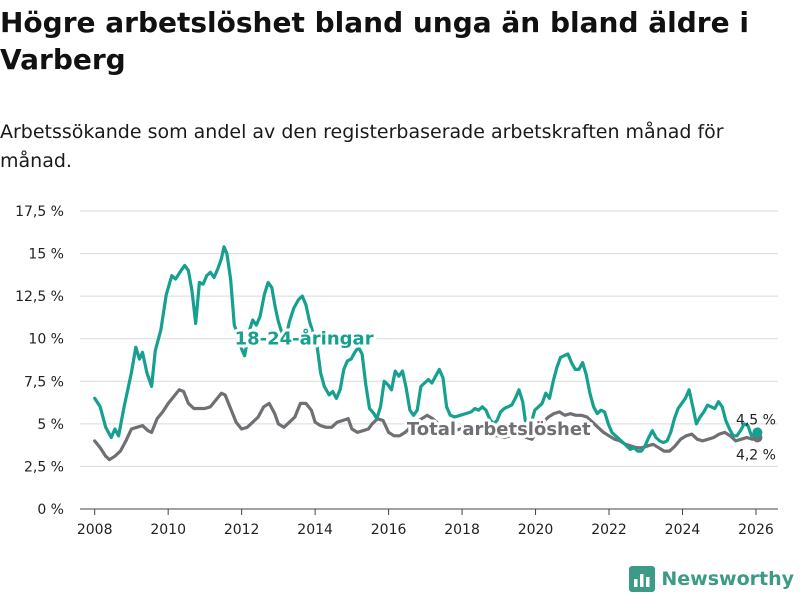 Image resolution: width=800 pixels, height=600 pixels. What do you see at coordinates (642, 579) in the screenshot?
I see `bar-chart-logo-icon` at bounding box center [642, 579].